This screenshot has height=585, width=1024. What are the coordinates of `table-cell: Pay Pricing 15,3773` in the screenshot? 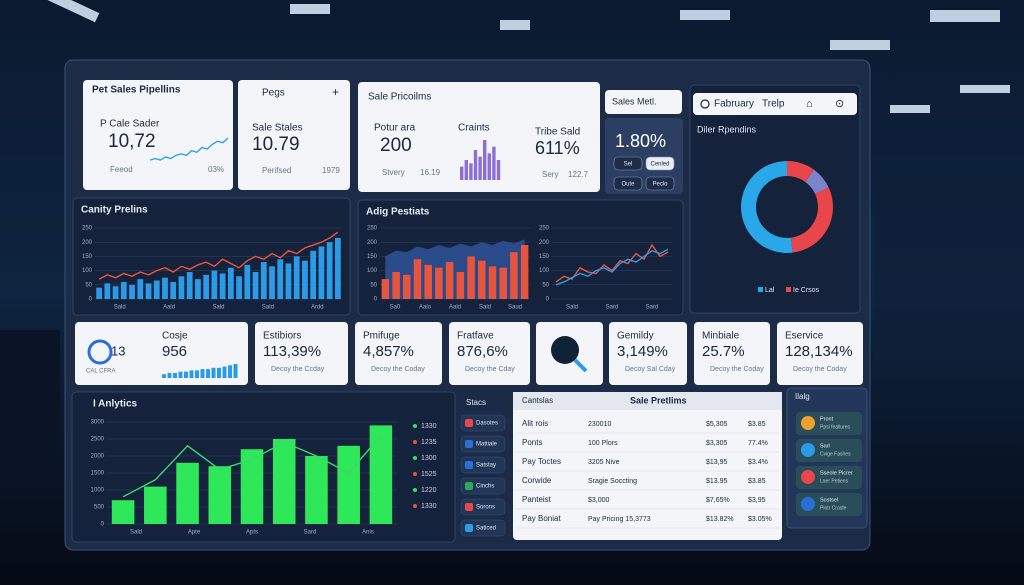 It's located at (619, 519).